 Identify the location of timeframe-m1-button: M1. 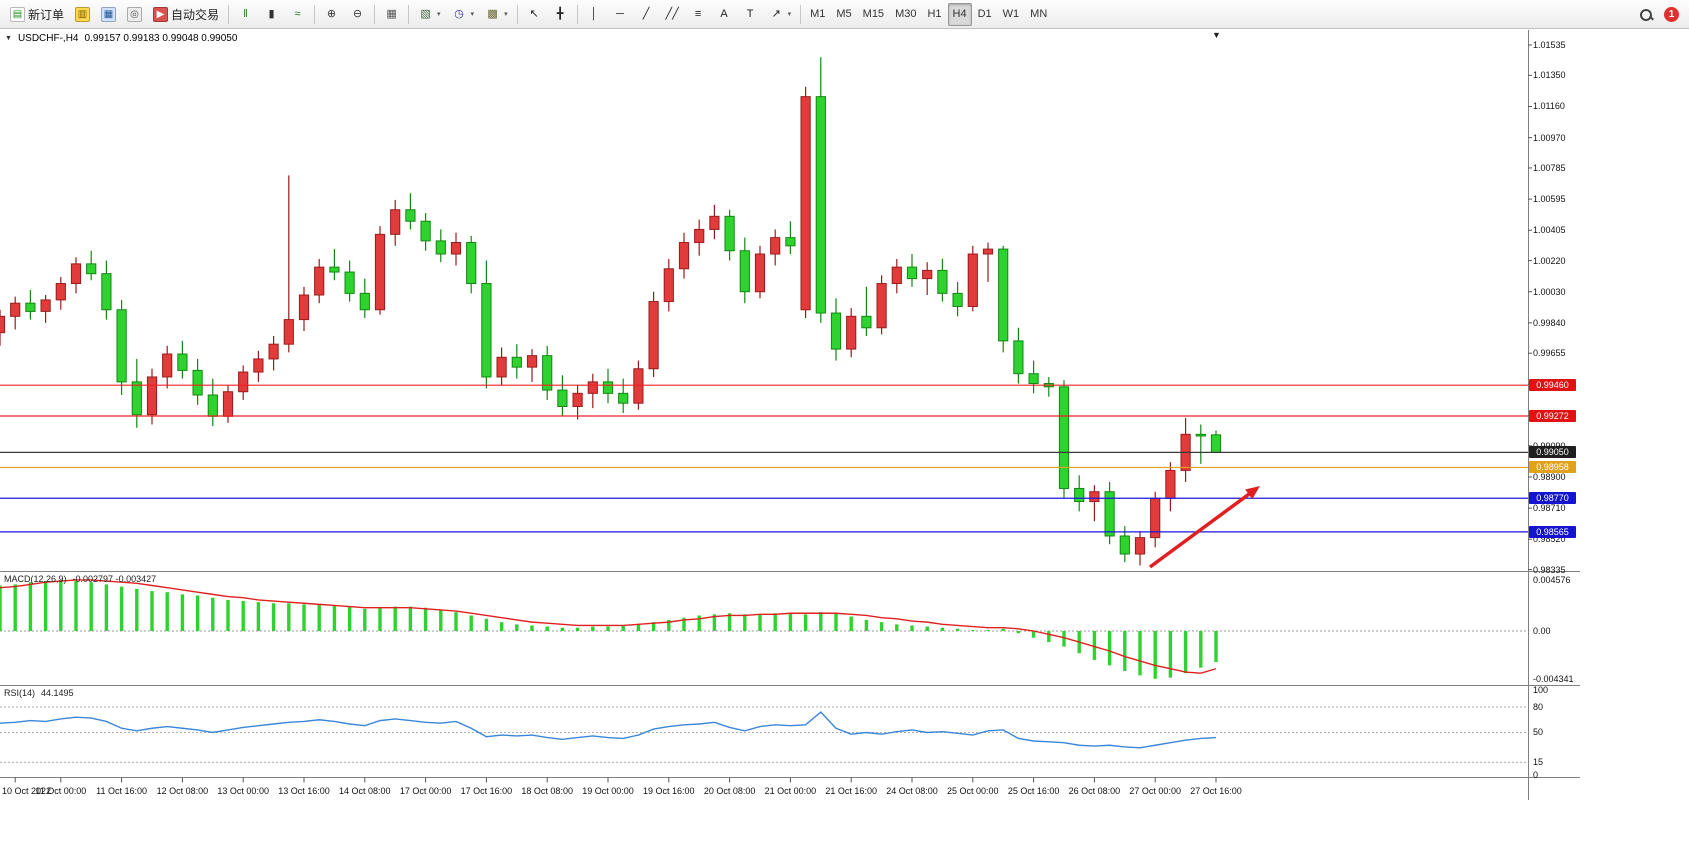
(817, 14).